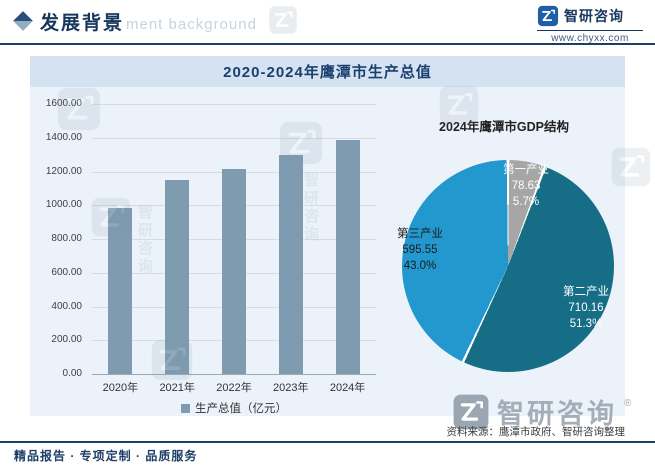 The height and width of the screenshot is (465, 655). I want to click on pie-label-primary-industry: 第一产业 78.63 5.7%, so click(526, 186).